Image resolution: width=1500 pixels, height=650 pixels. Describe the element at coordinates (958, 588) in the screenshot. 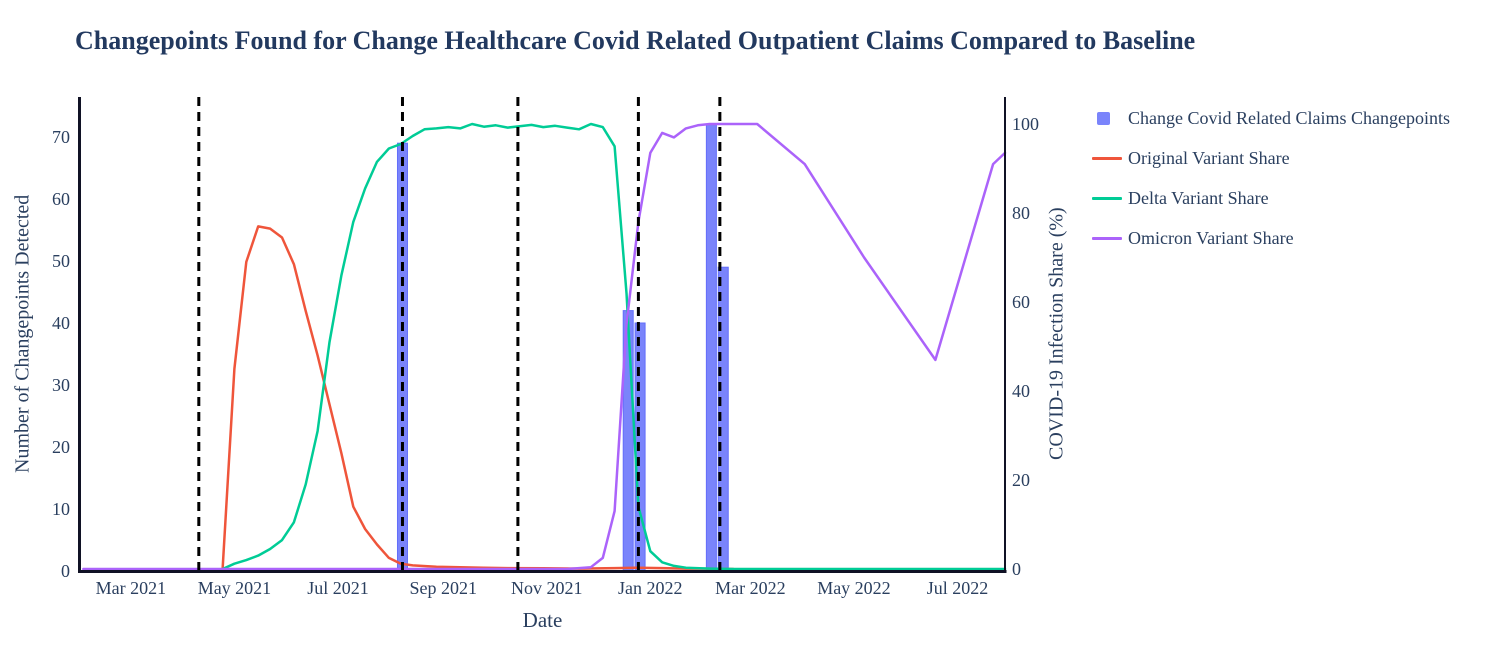

I see `x-tick-label: Jul 2022` at that location.